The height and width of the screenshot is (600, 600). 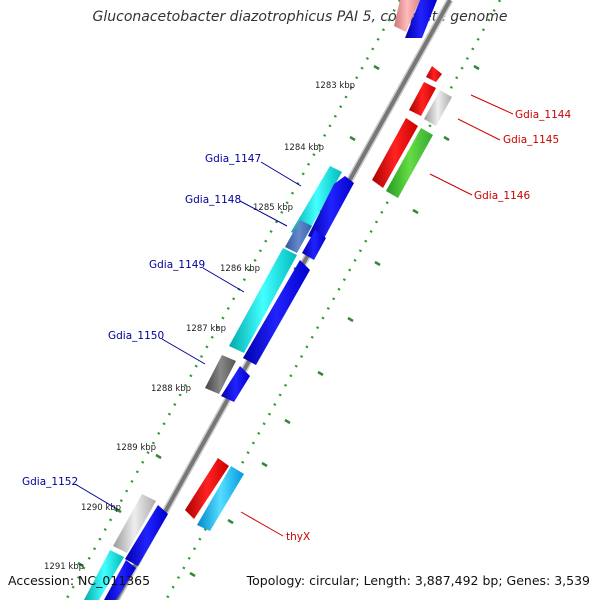 What do you see at coordinates (101, 508) in the screenshot?
I see `scale-label-1290: 1290 kbp` at bounding box center [101, 508].